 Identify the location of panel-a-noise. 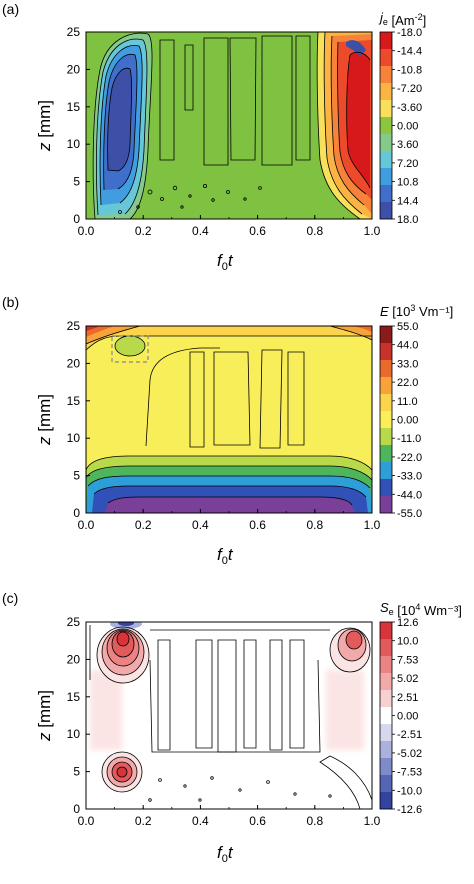
(190, 198).